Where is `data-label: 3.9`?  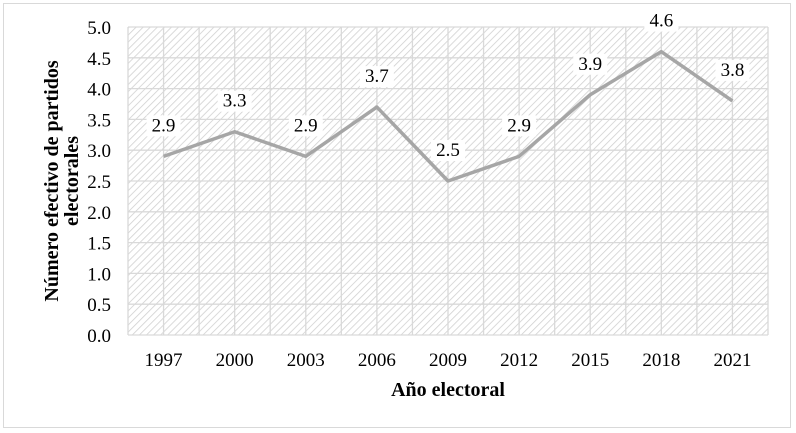
data-label: 3.9 is located at coordinates (590, 64).